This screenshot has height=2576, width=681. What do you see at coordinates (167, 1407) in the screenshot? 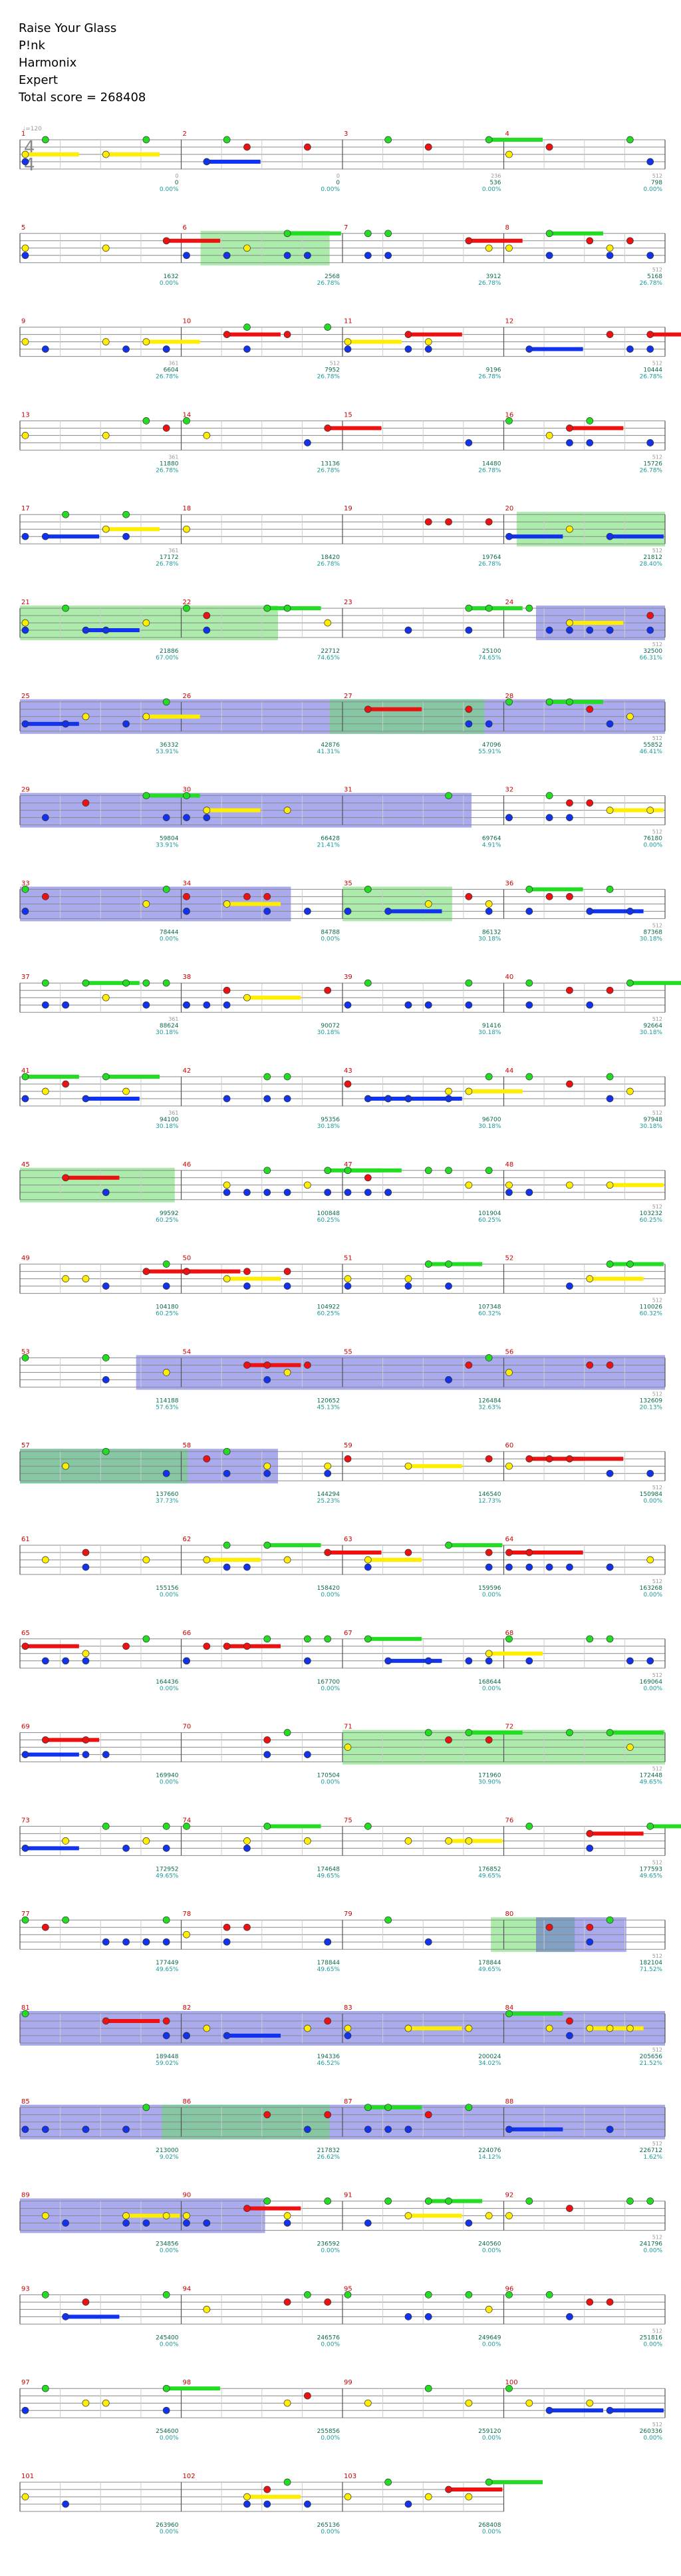
I see `sp-percent: 57.63%` at bounding box center [167, 1407].